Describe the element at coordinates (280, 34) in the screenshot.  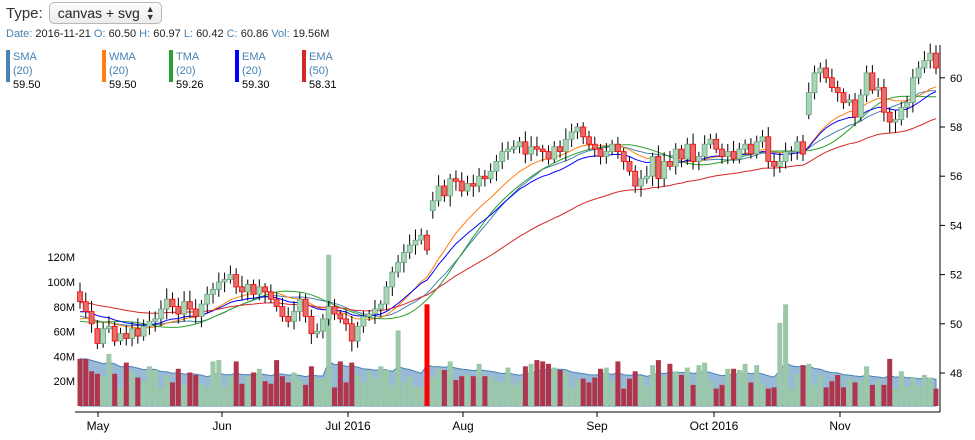
I see `vol-label: Vol:` at that location.